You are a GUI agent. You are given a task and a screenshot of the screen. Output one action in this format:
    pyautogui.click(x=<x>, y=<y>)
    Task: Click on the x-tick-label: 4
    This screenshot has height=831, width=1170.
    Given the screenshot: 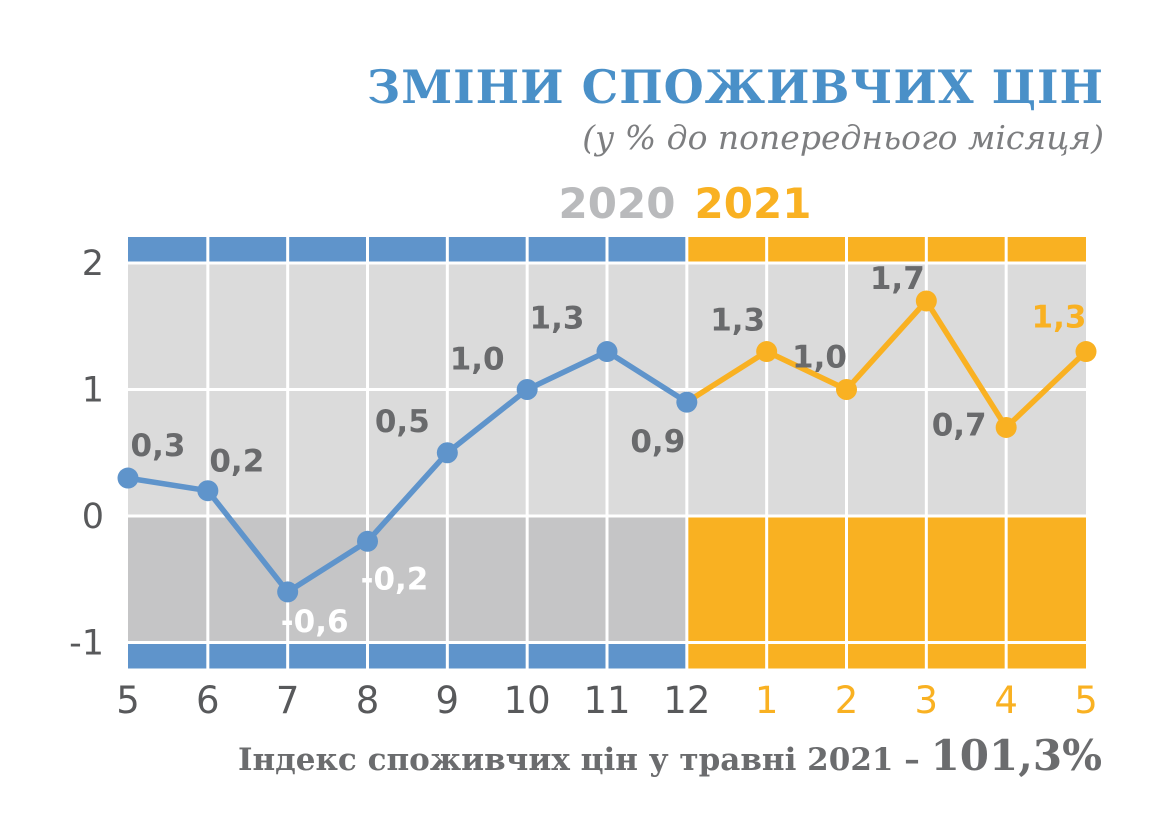 What is the action you would take?
    pyautogui.click(x=1006, y=700)
    